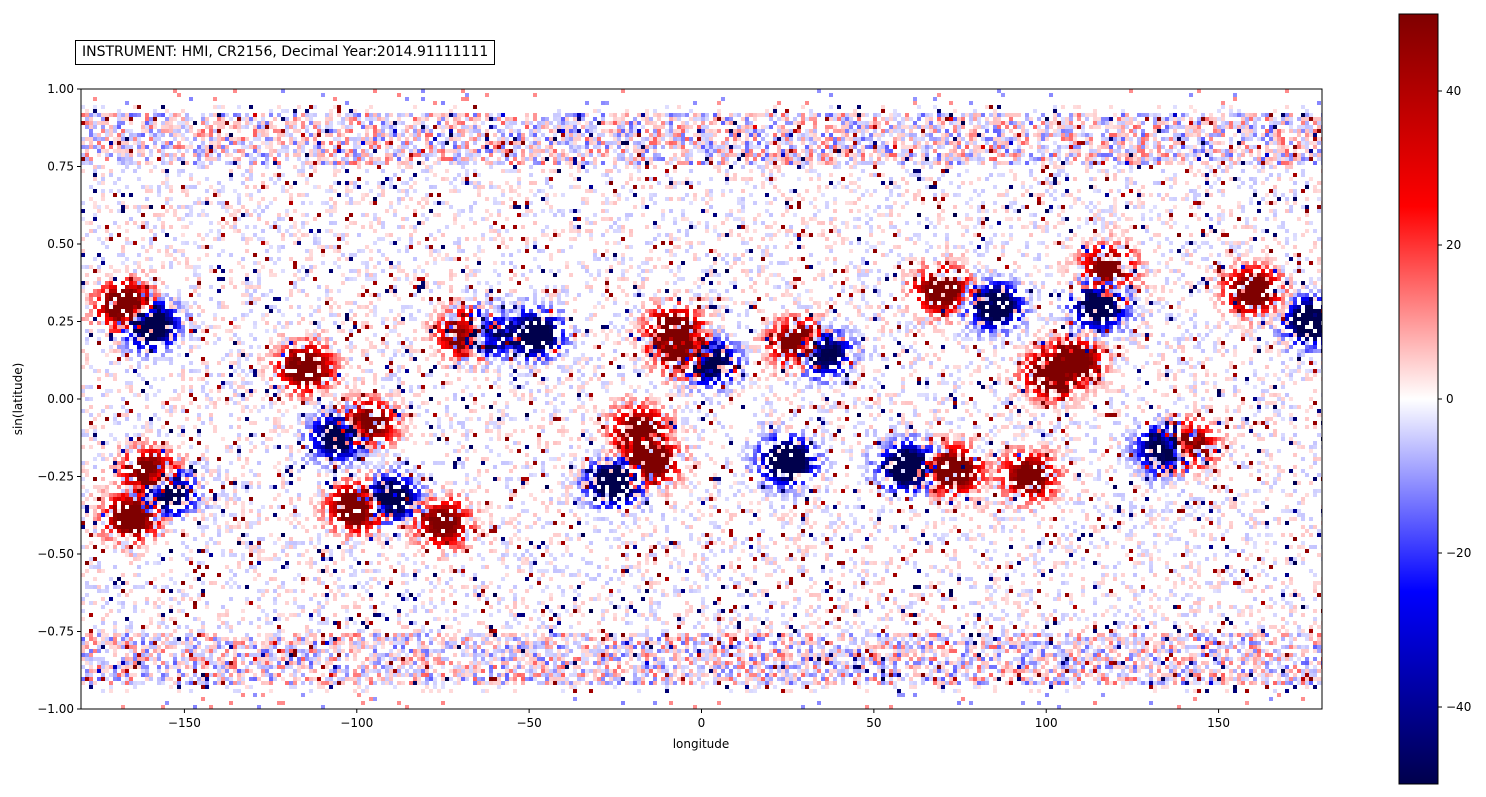 This screenshot has height=797, width=1486. I want to click on y-tick-label: 1.00, so click(60, 89).